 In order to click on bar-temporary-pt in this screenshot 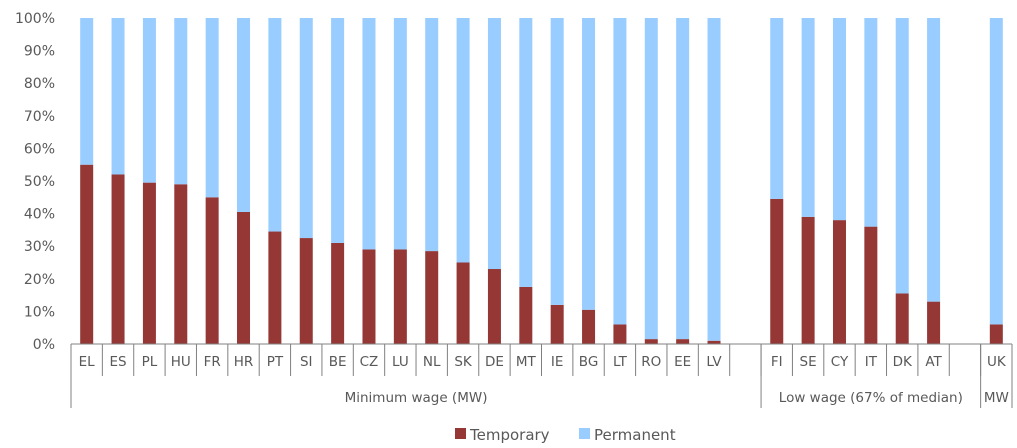, I will do `click(274, 288)`.